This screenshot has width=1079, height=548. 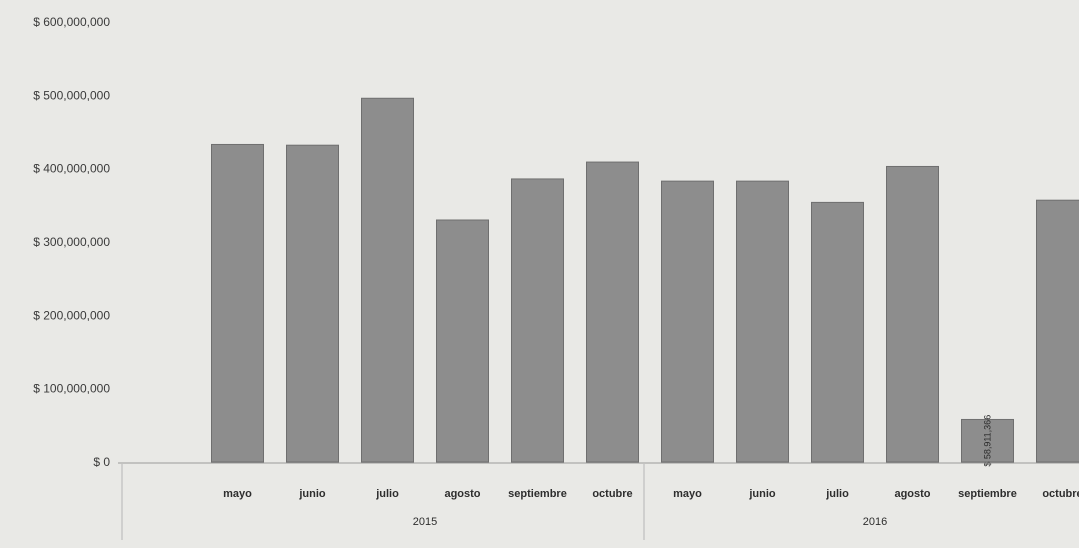 What do you see at coordinates (71, 95) in the screenshot?
I see `y-tick-label: $ 500,000,000` at bounding box center [71, 95].